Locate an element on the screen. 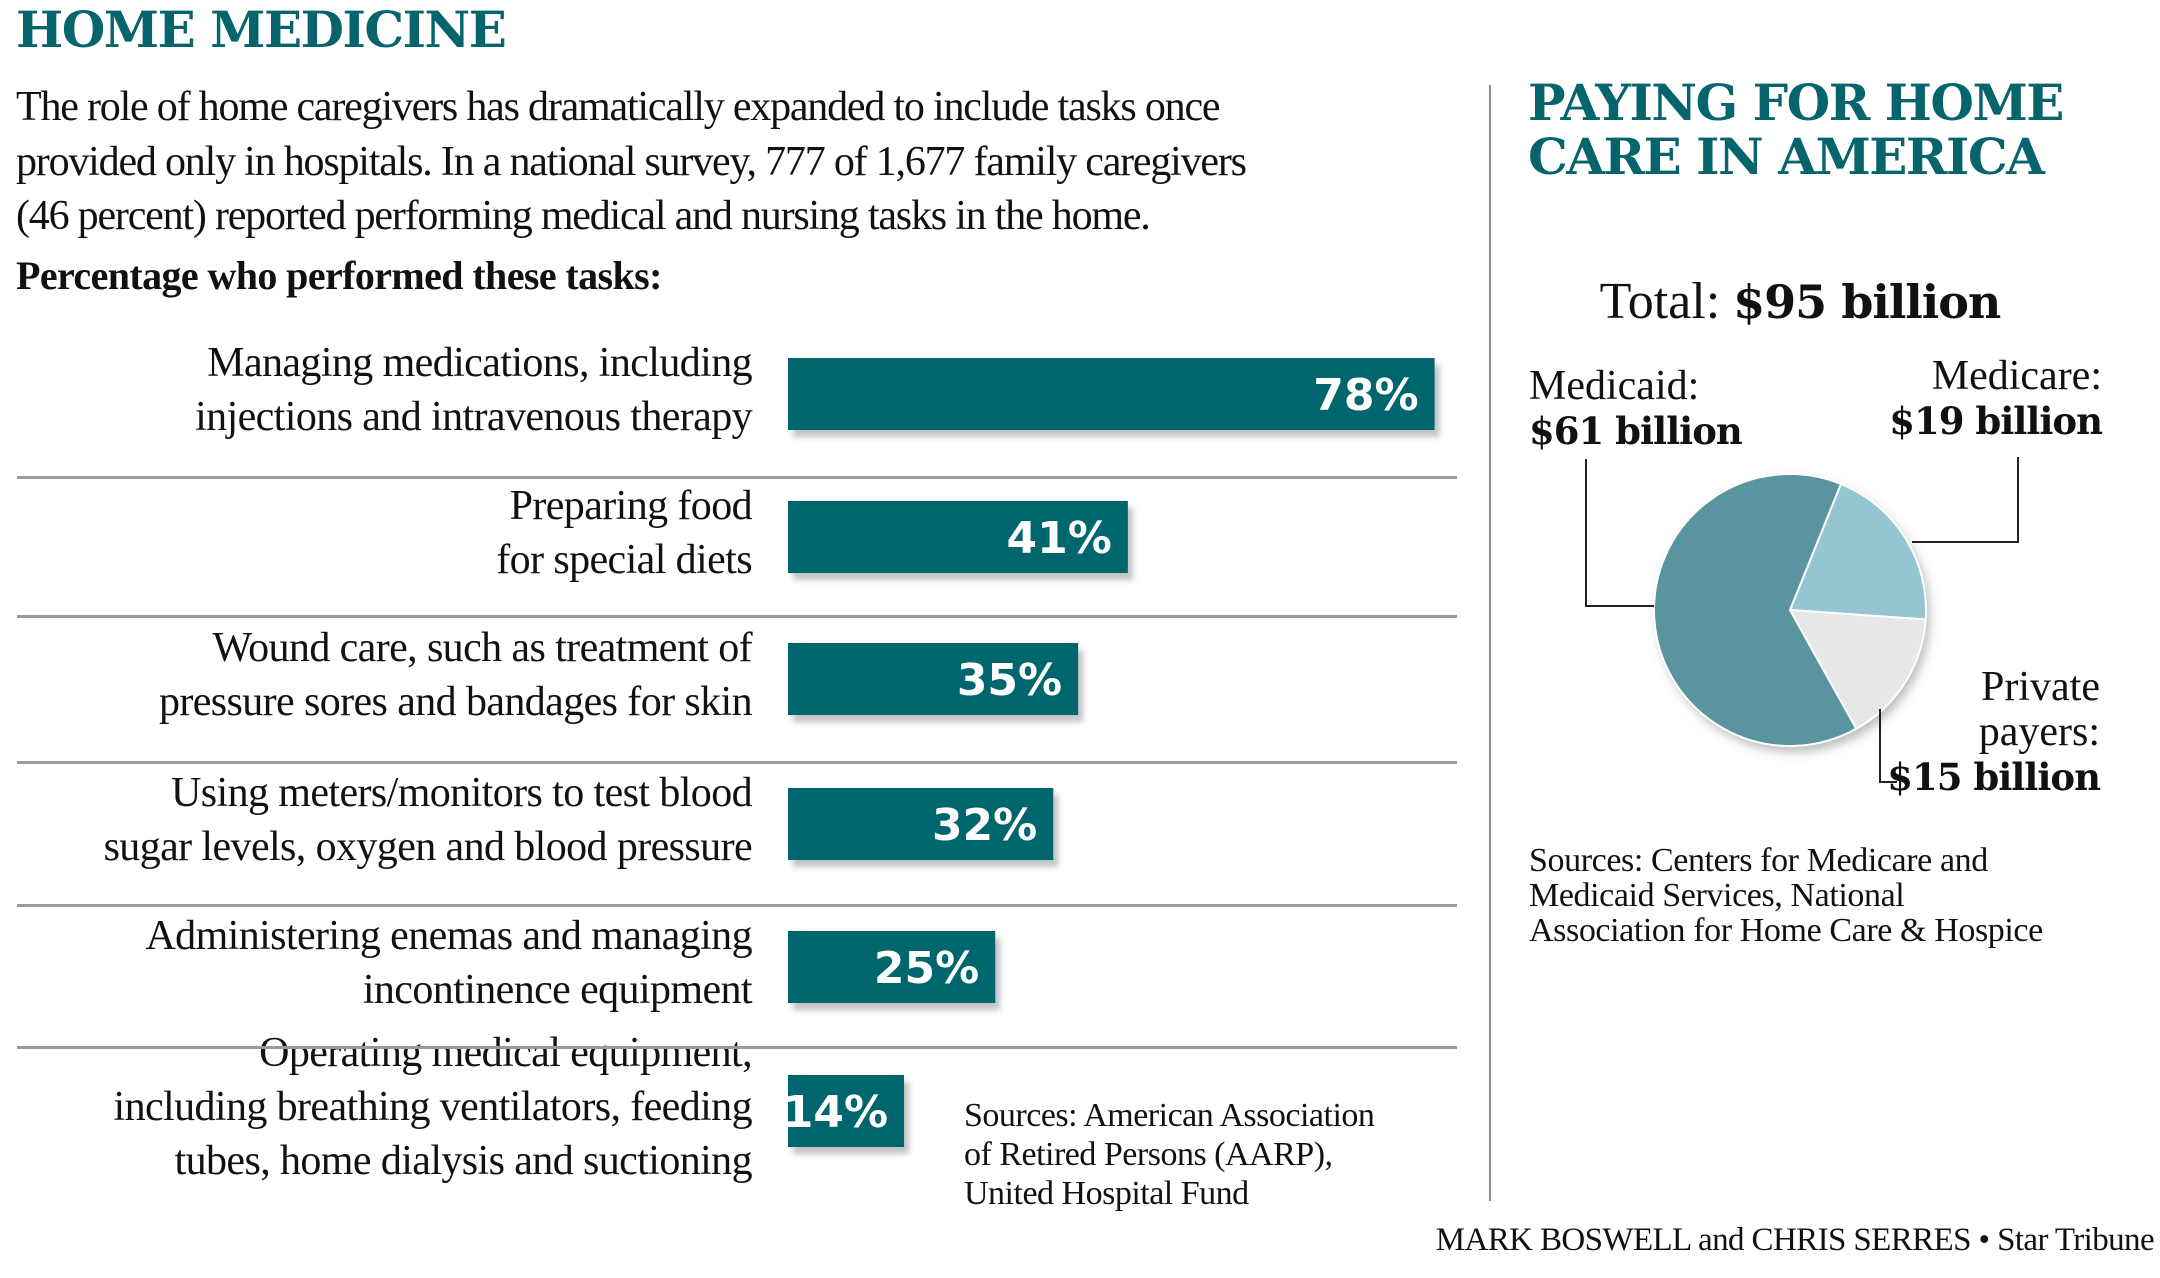  leader-medicaid is located at coordinates (1619, 533).